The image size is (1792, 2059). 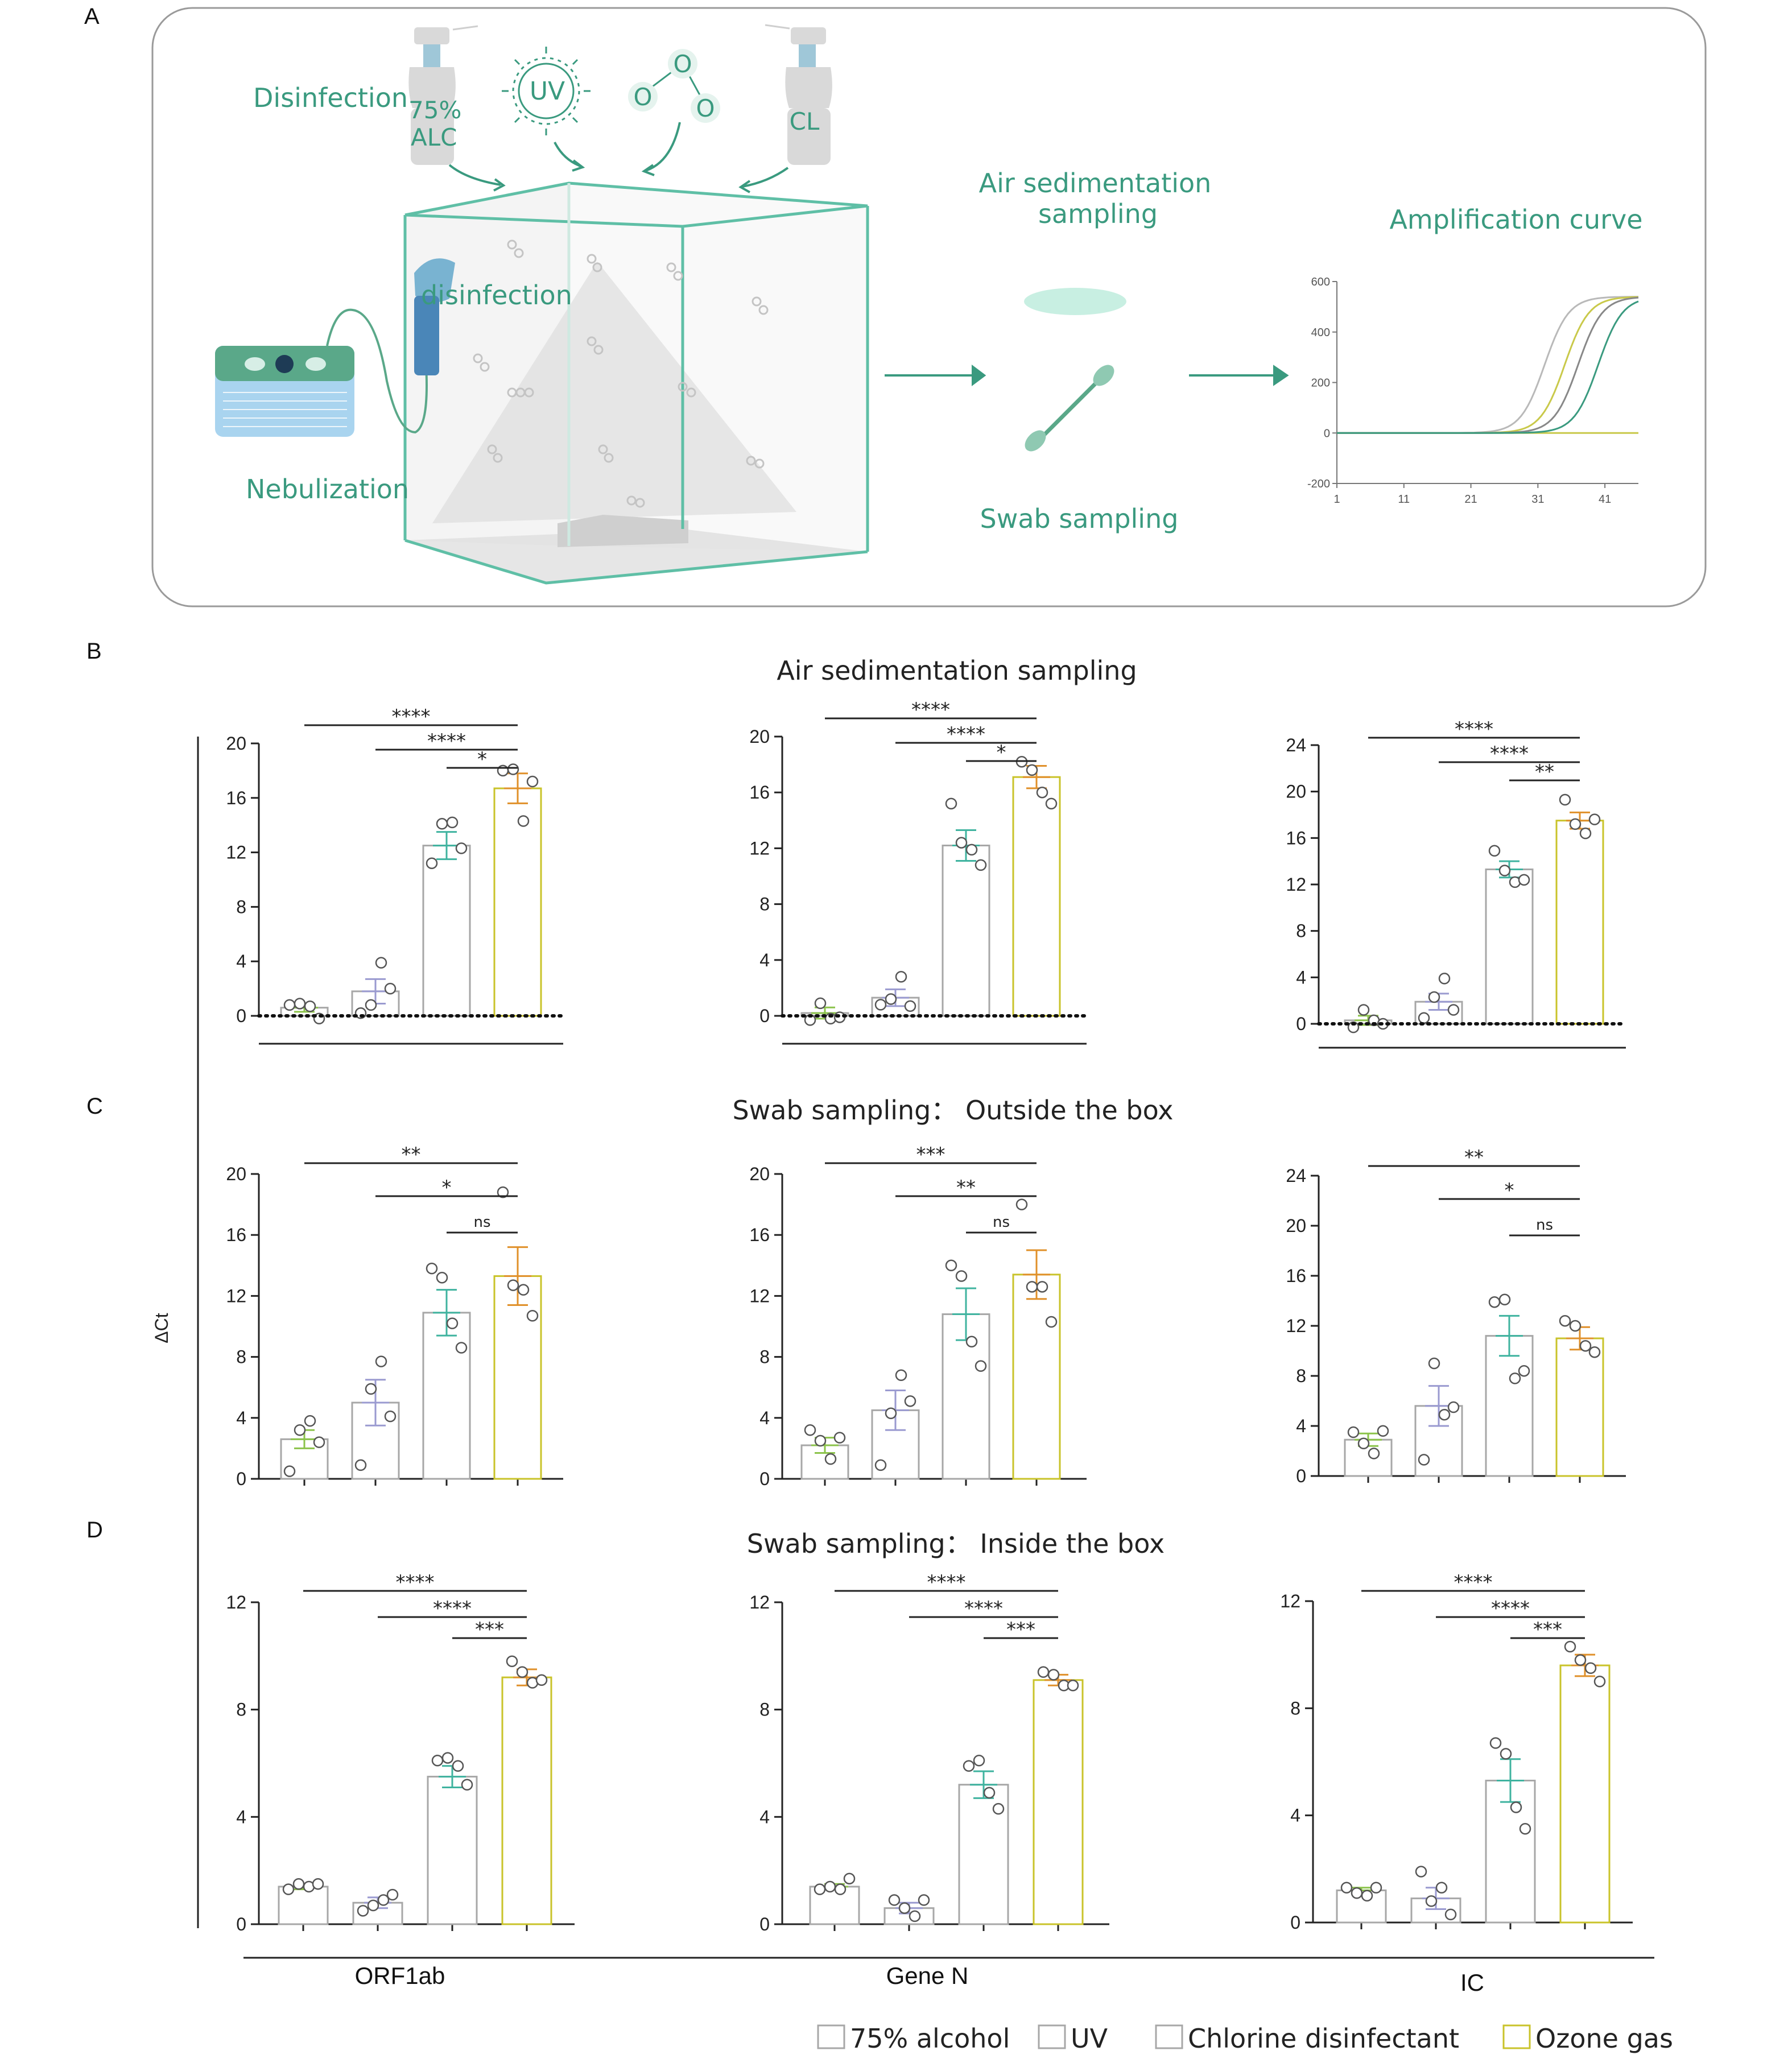 What do you see at coordinates (956, 1544) in the screenshot?
I see `section-title-d: Swab sampling： Inside the box` at bounding box center [956, 1544].